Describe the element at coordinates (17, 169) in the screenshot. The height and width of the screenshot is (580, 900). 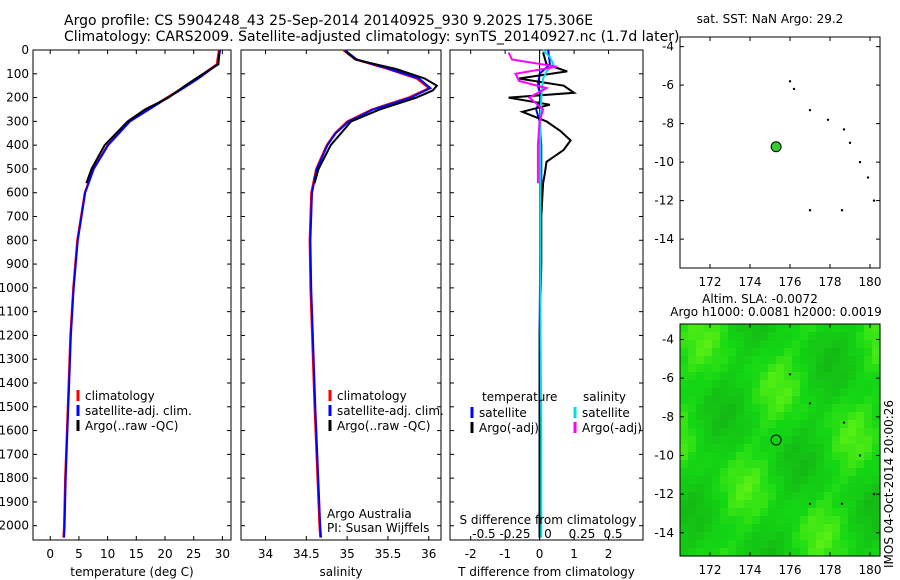
I see `y-tick-label: 500` at that location.